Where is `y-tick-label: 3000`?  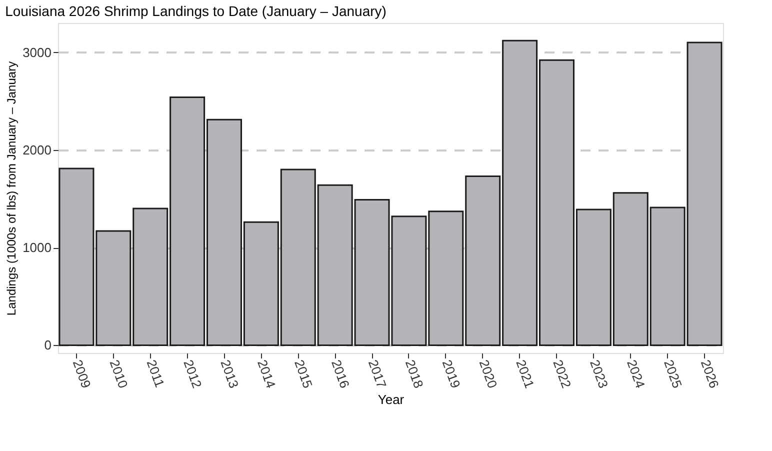 y-tick-label: 3000 is located at coordinates (37, 52).